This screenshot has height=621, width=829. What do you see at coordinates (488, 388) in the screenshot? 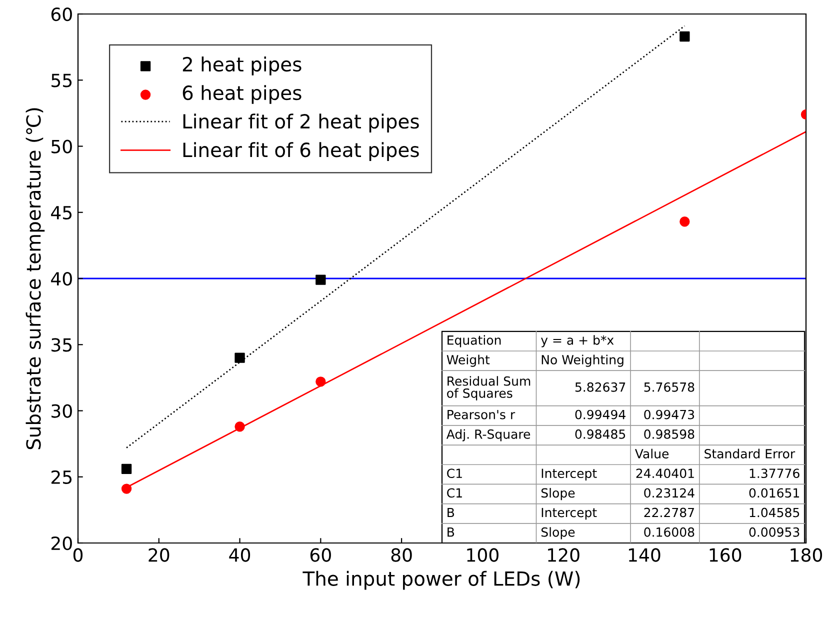
I see `annotation: Residual Sum of Squares` at bounding box center [488, 388].